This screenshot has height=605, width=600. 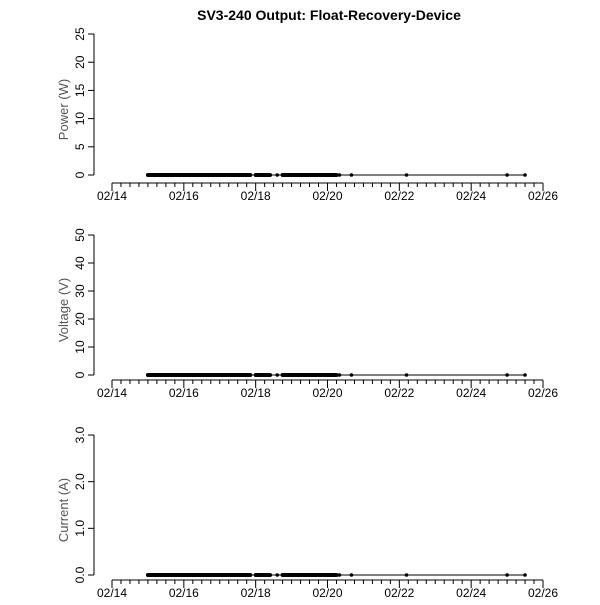 What do you see at coordinates (63, 310) in the screenshot?
I see `y-axis-title: Voltage (V)` at bounding box center [63, 310].